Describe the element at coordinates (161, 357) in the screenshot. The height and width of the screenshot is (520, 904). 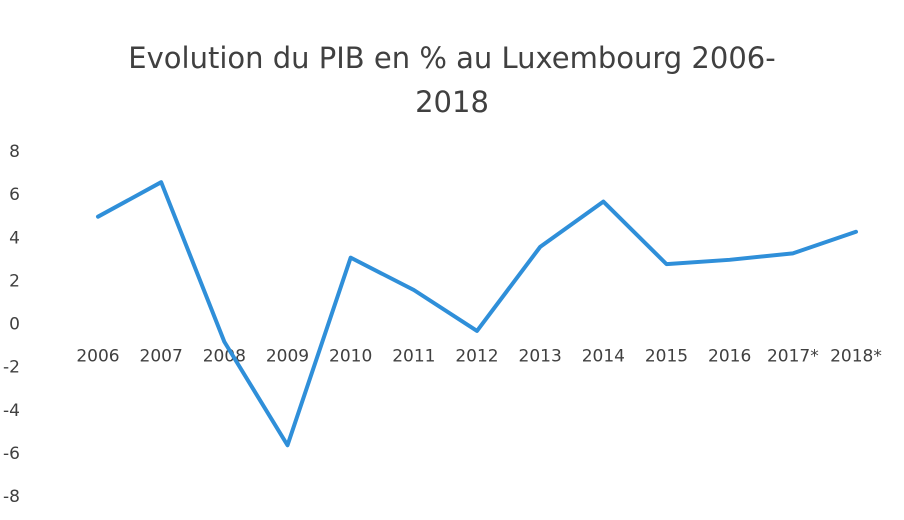
I see `x-tick-label: 2007` at that location.